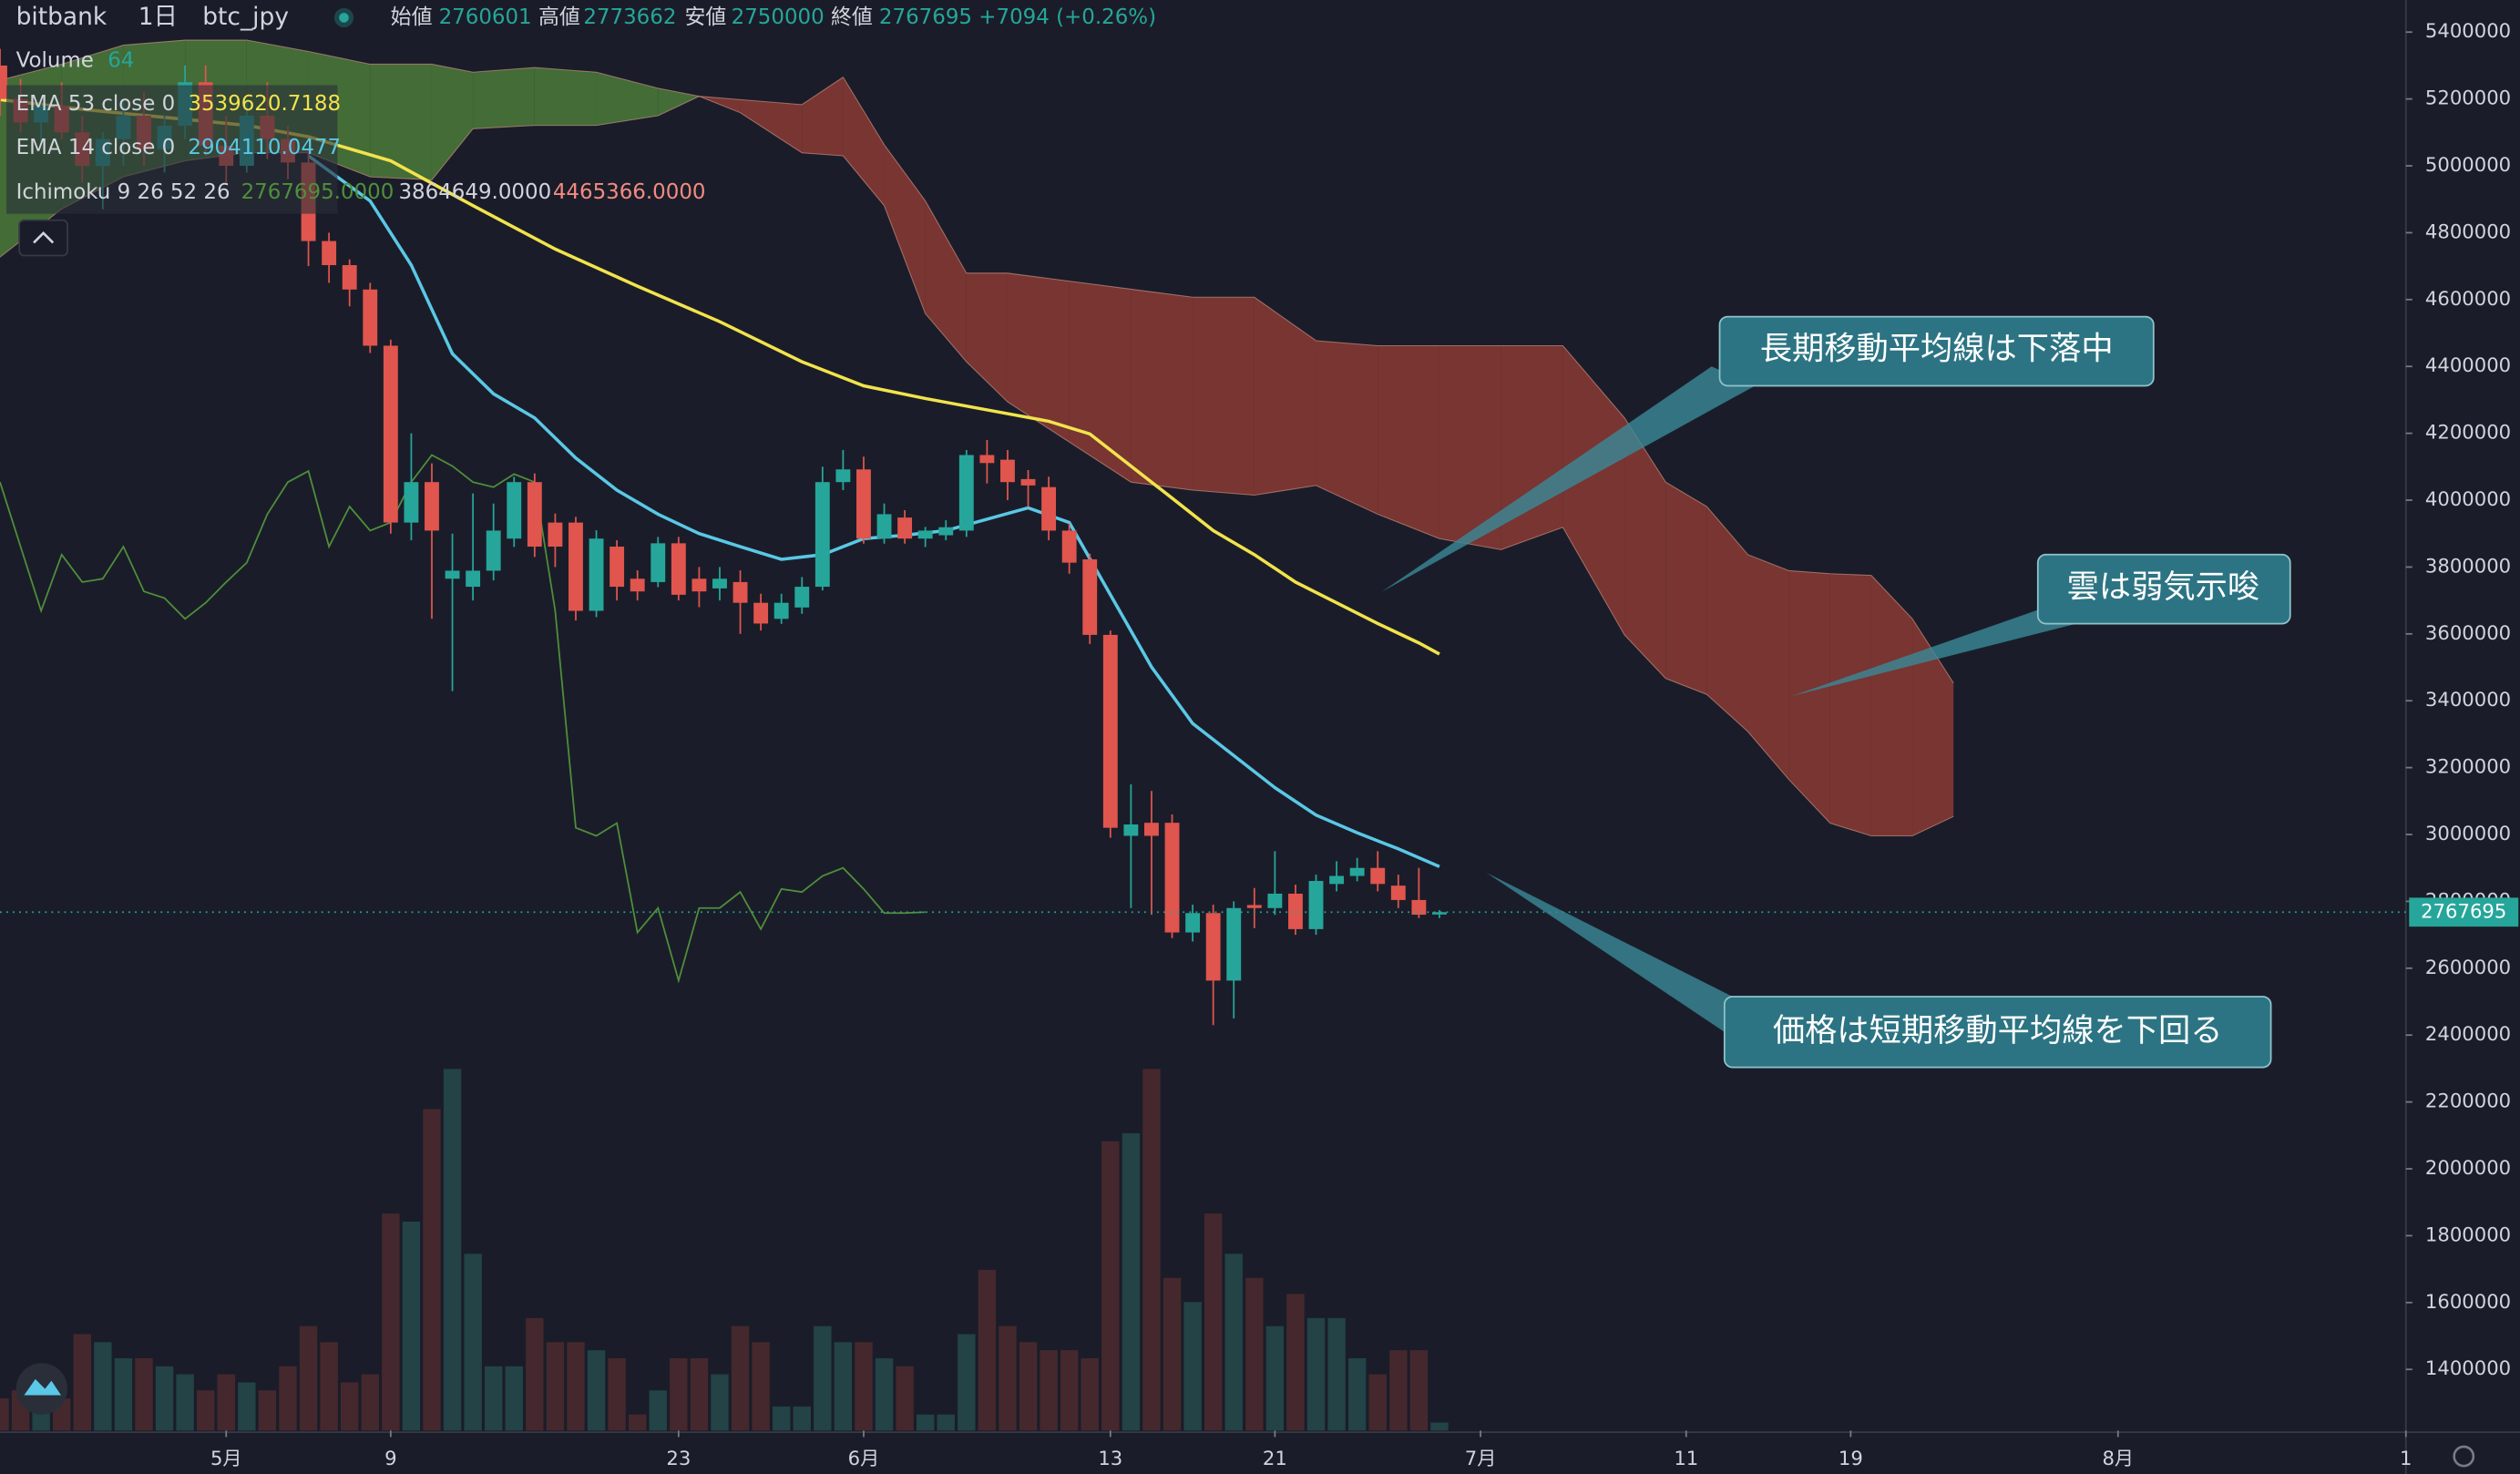 This screenshot has width=2520, height=1474. Describe the element at coordinates (121, 61) in the screenshot. I see `indicator-value: 64` at that location.